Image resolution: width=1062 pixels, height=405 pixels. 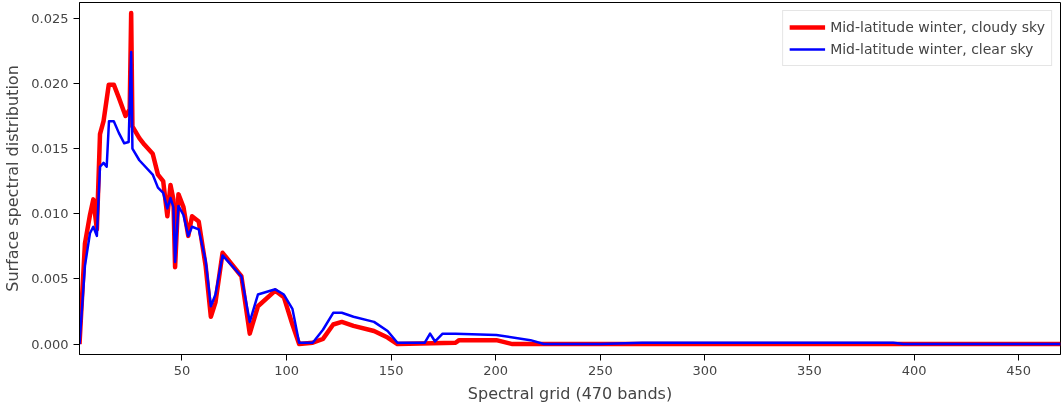 I want to click on x-tick-label: 50, so click(x=182, y=370).